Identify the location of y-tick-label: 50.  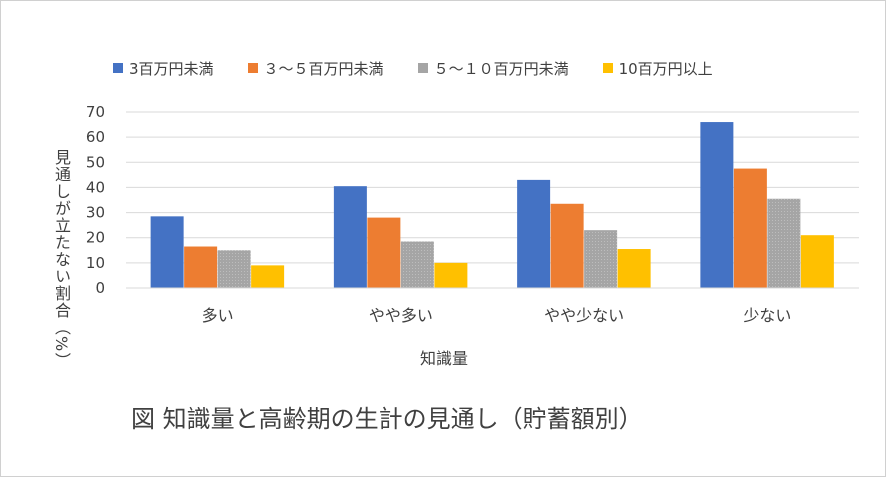
(95, 162).